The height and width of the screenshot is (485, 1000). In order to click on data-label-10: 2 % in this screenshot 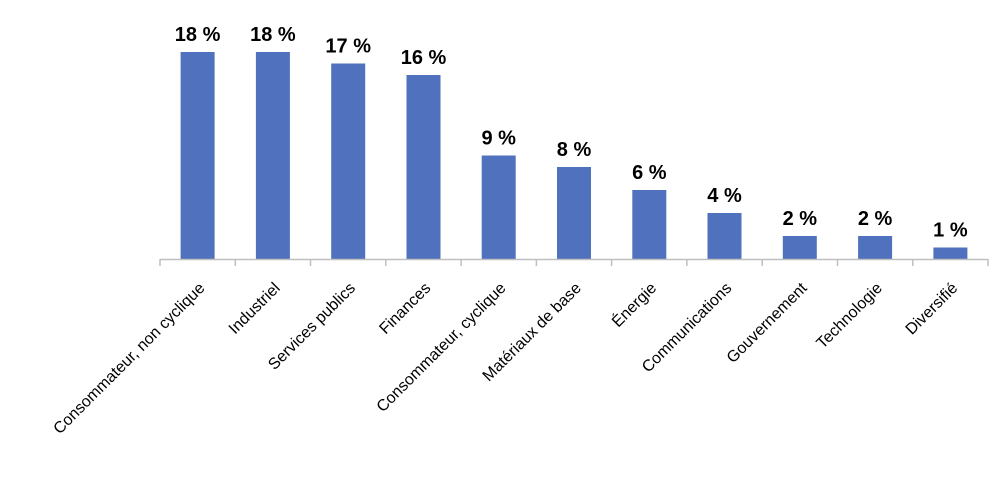, I will do `click(875, 219)`.